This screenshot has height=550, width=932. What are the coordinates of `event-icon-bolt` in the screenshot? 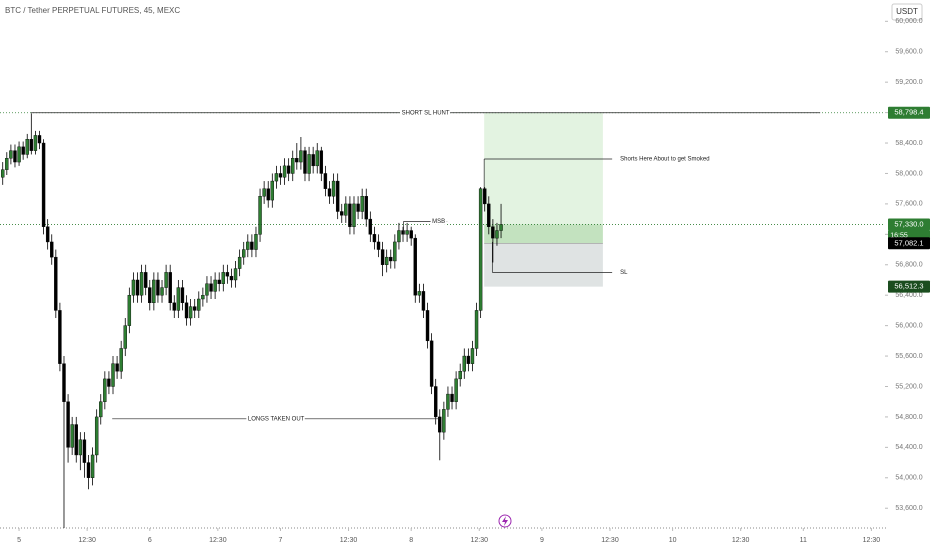 It's located at (505, 521).